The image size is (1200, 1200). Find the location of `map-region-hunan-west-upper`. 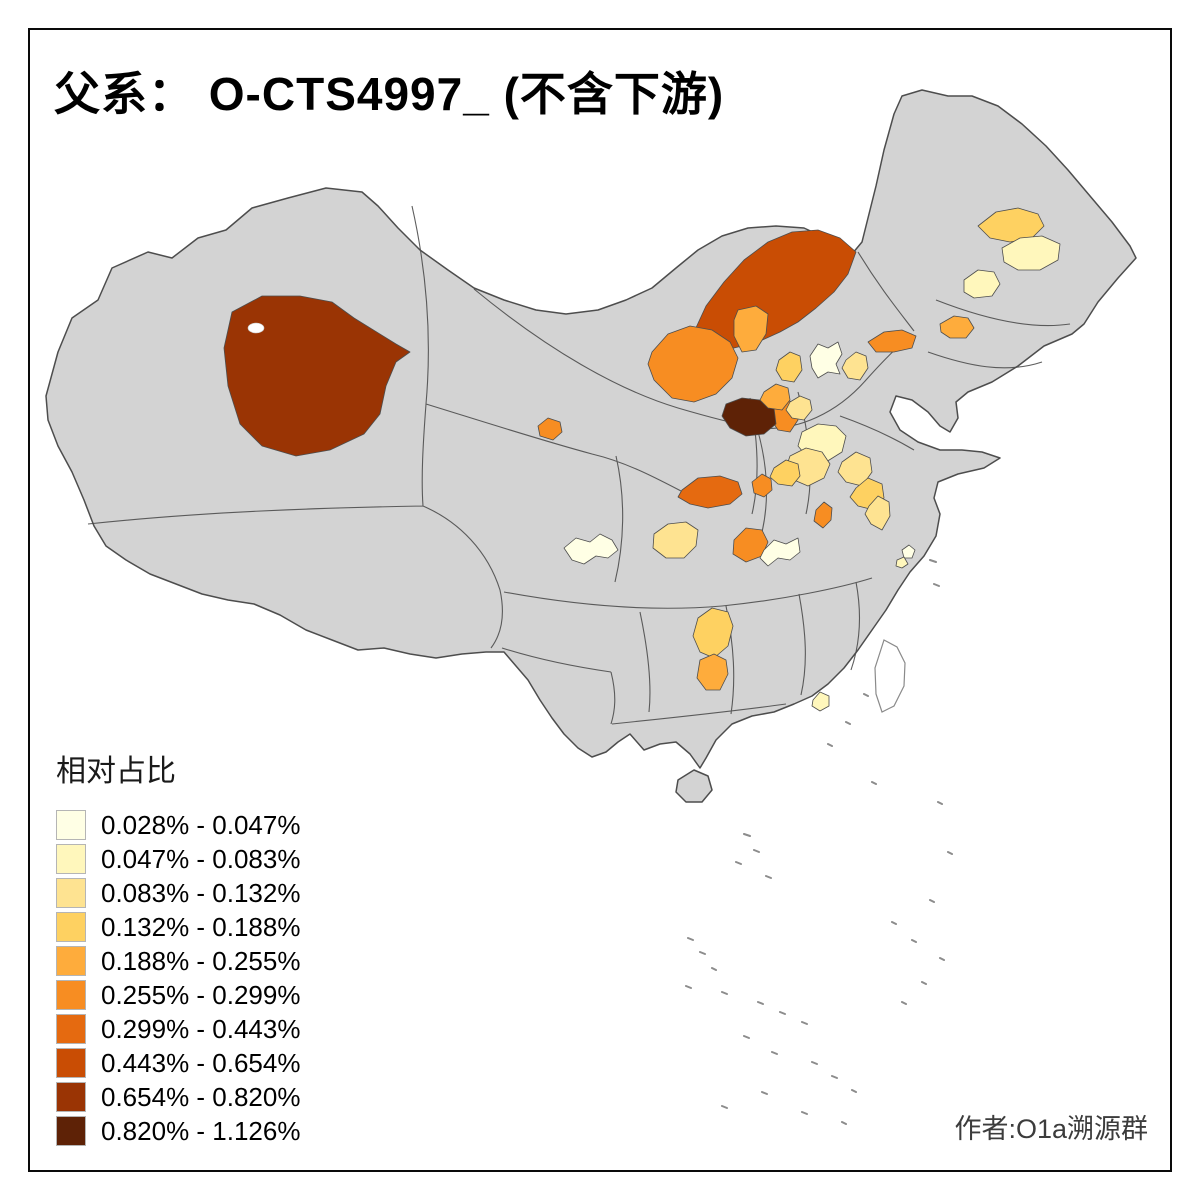

map-region-hunan-west-upper is located at coordinates (713, 633).